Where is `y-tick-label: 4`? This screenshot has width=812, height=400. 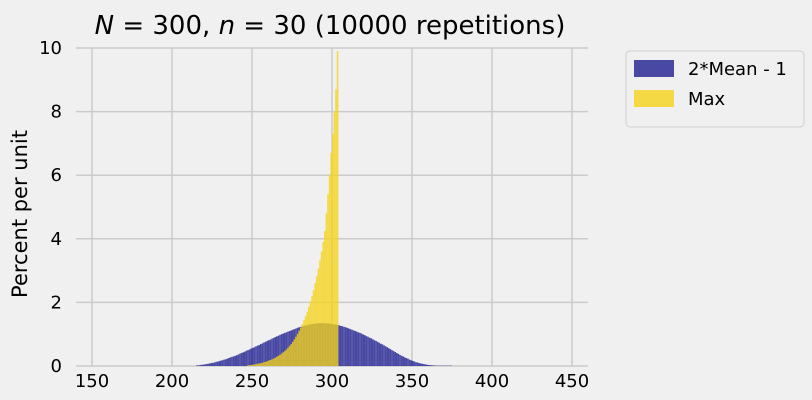 y-tick-label: 4 is located at coordinates (56, 239).